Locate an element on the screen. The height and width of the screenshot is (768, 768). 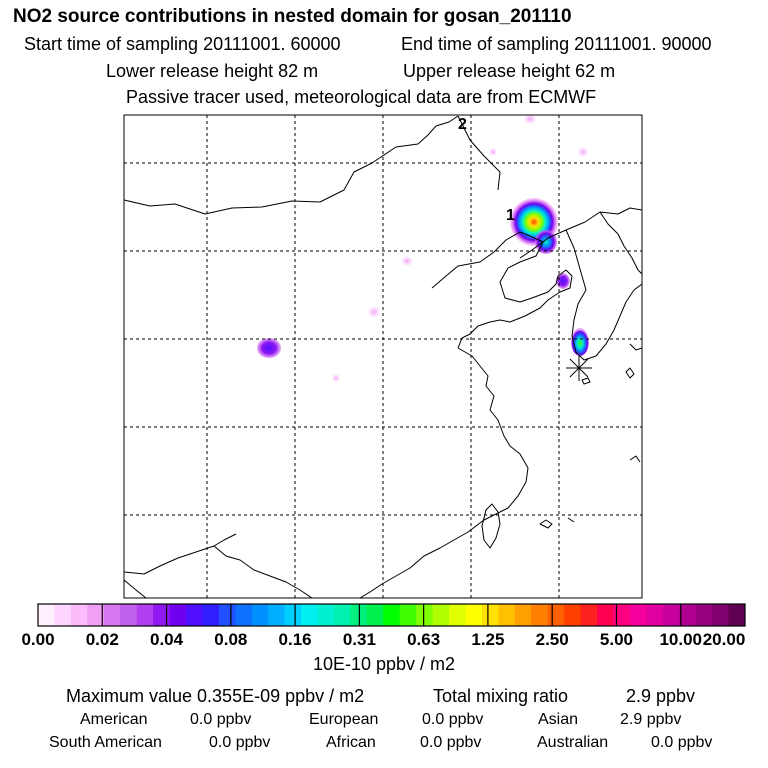
start-time-label: Start time of sampling 20111001. 60000 is located at coordinates (182, 44).